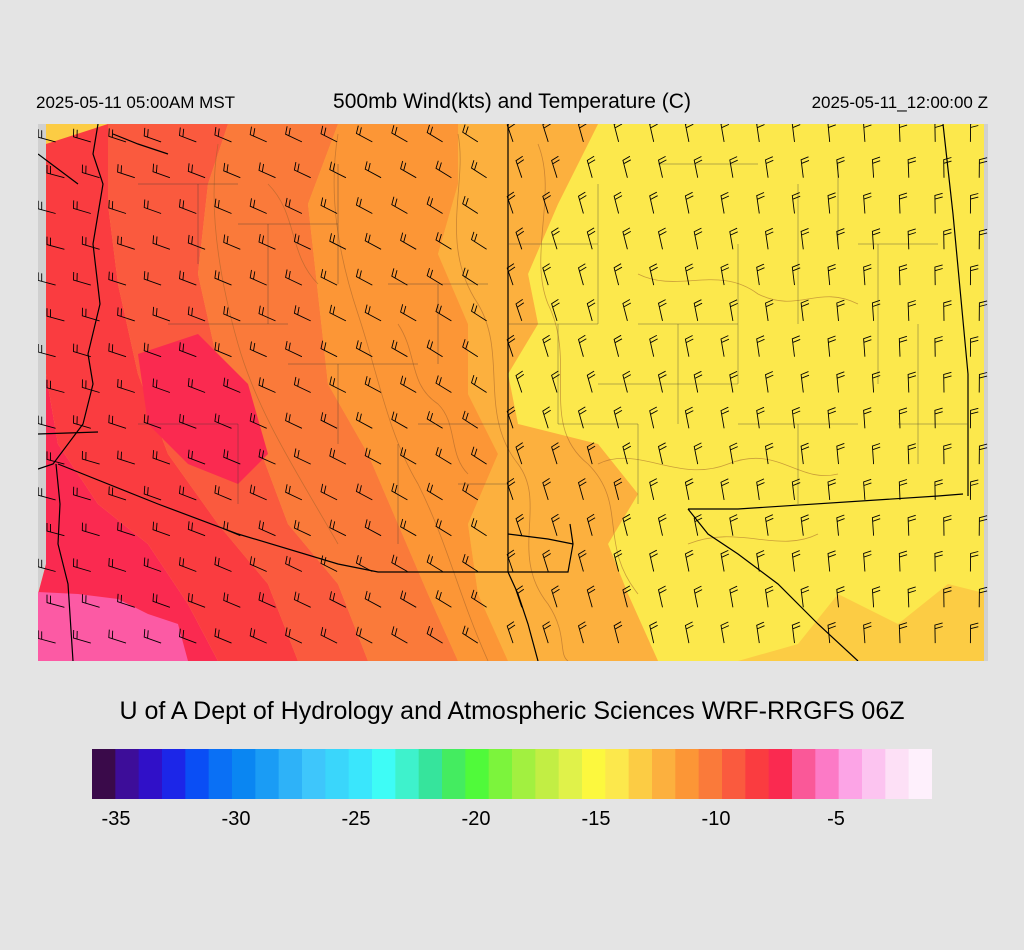  Describe the element at coordinates (548, 392) in the screenshot. I see `zone-gold` at that location.